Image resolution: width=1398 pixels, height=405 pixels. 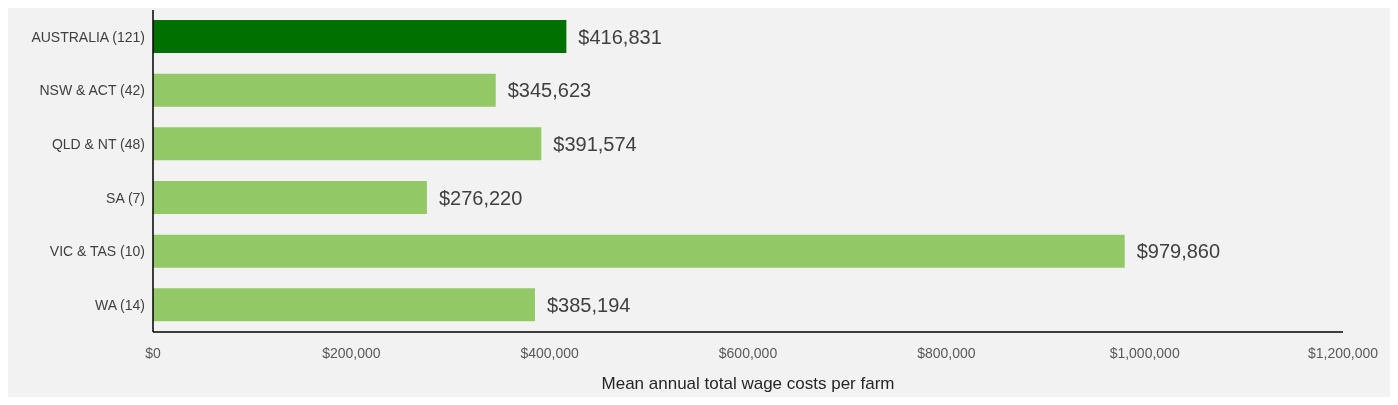 I want to click on y-tick-label: WA (14), so click(x=119, y=305).